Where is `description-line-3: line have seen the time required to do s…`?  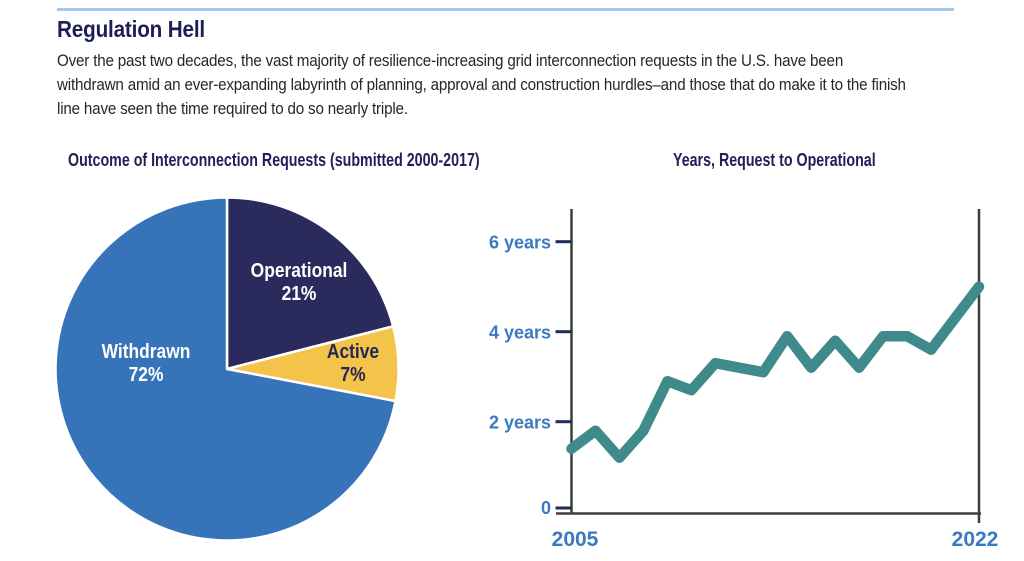 description-line-3: line have seen the time required to do s… is located at coordinates (232, 109).